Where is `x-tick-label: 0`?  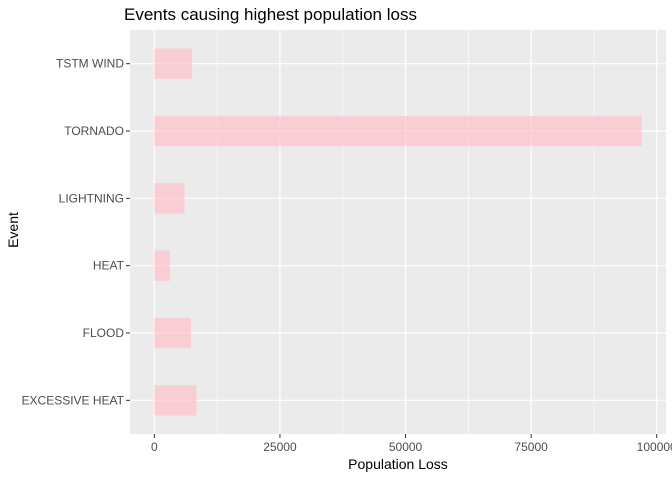
x-tick-label: 0 is located at coordinates (154, 447).